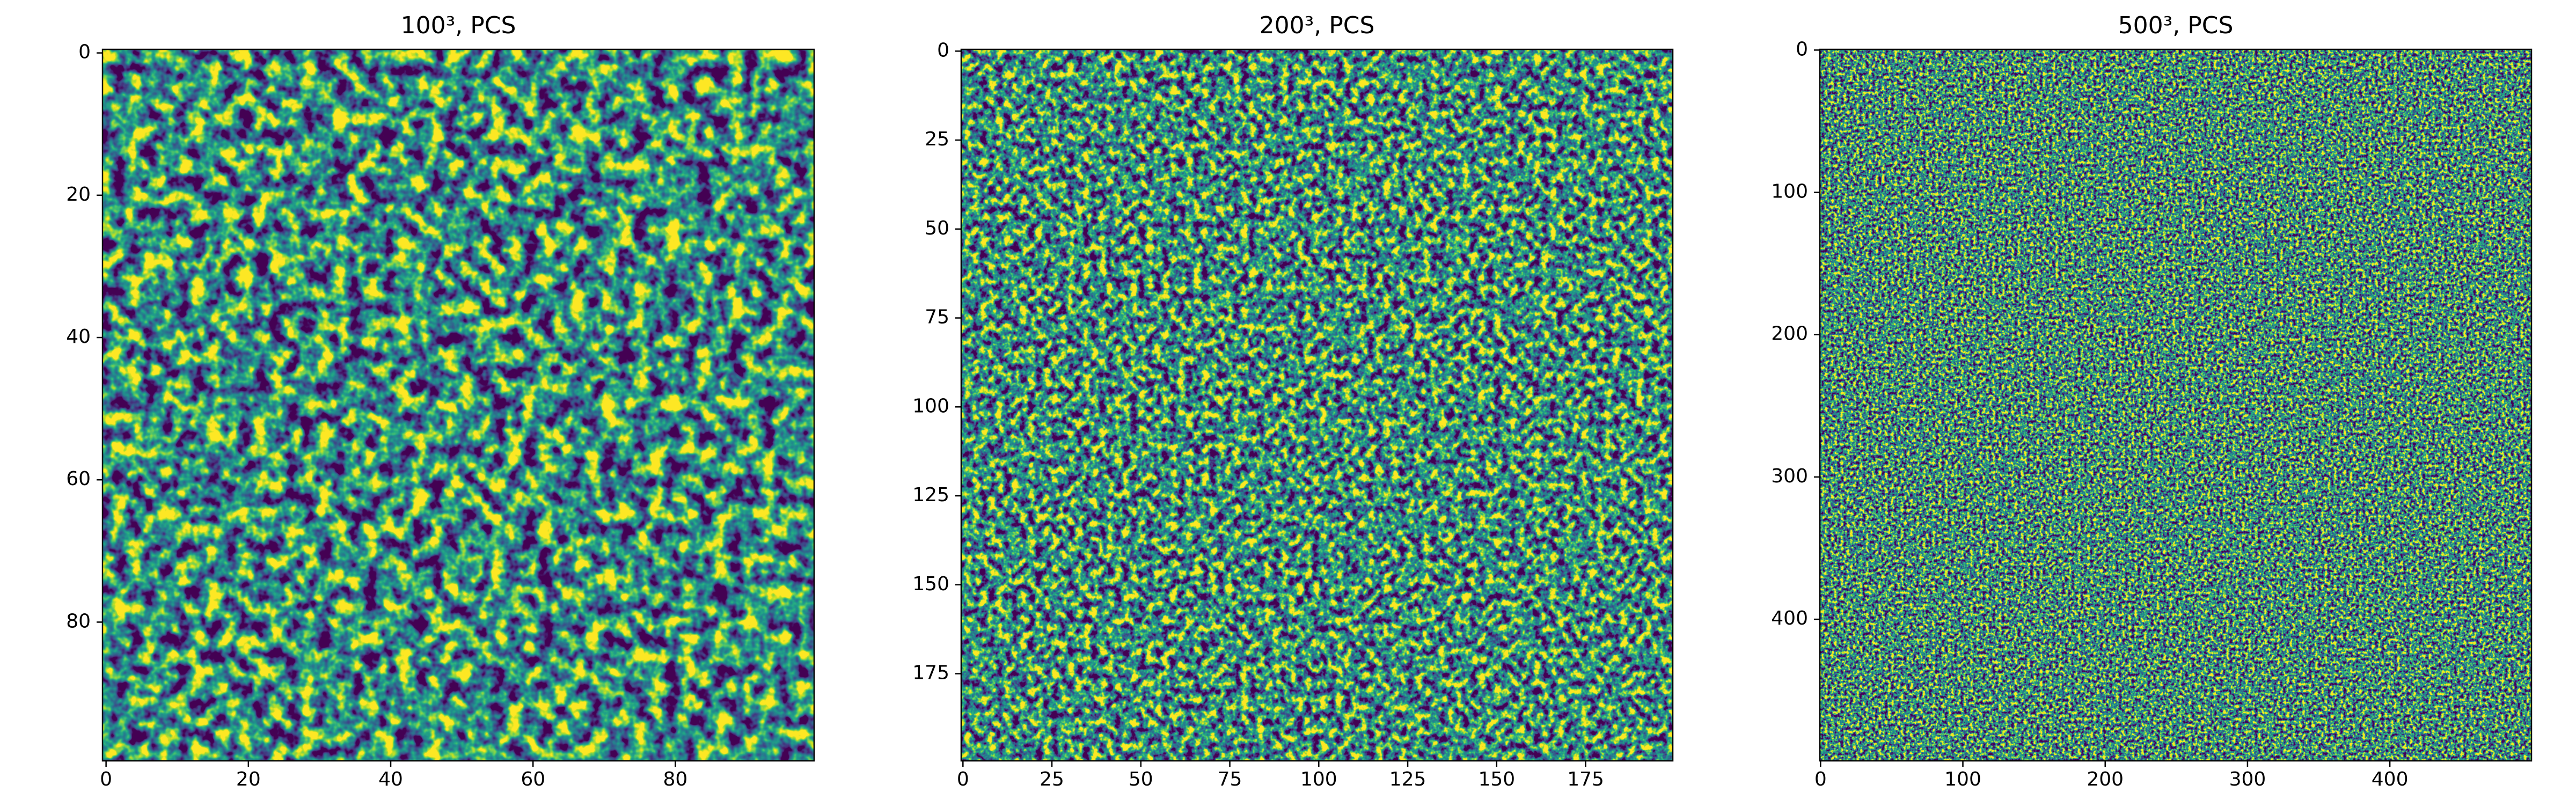 This screenshot has height=807, width=2576. I want to click on y-tick-label: 20, so click(78, 195).